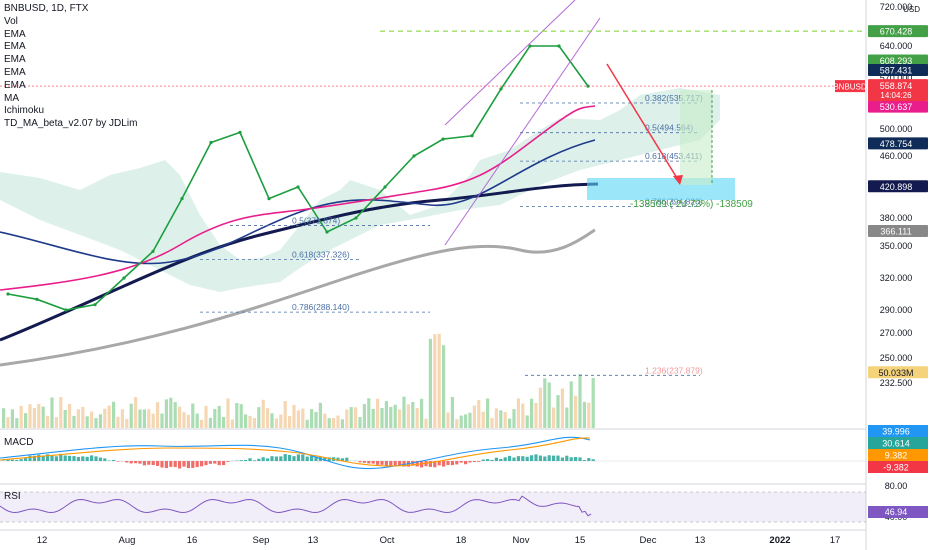 Image resolution: width=932 pixels, height=550 pixels. I want to click on price-tick: 232.500, so click(896, 383).